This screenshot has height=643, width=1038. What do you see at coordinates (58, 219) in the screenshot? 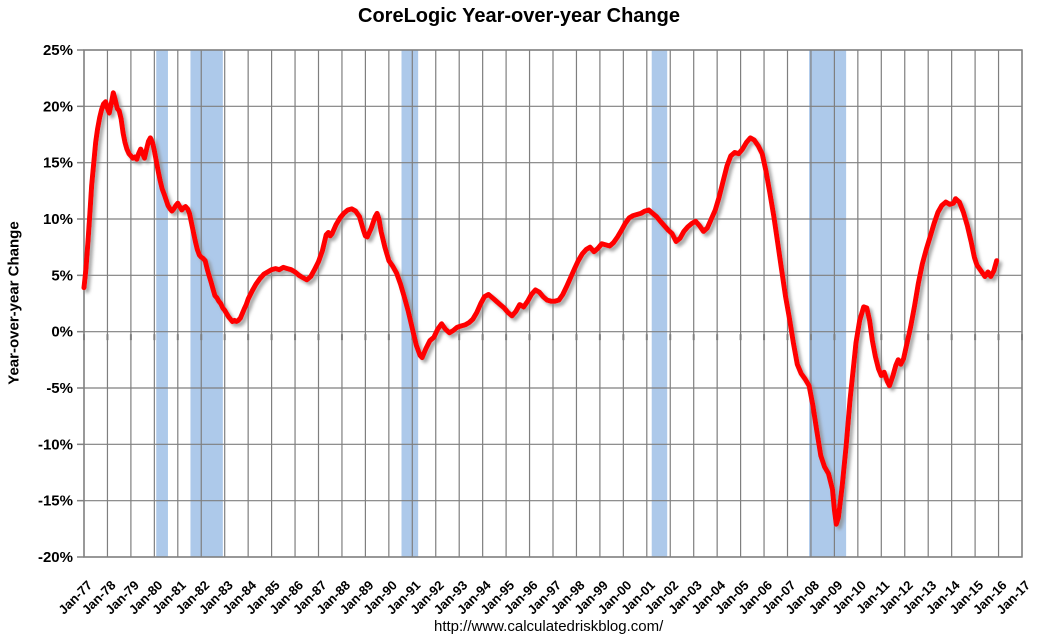
I see `y-tick-label: 10%` at bounding box center [58, 219].